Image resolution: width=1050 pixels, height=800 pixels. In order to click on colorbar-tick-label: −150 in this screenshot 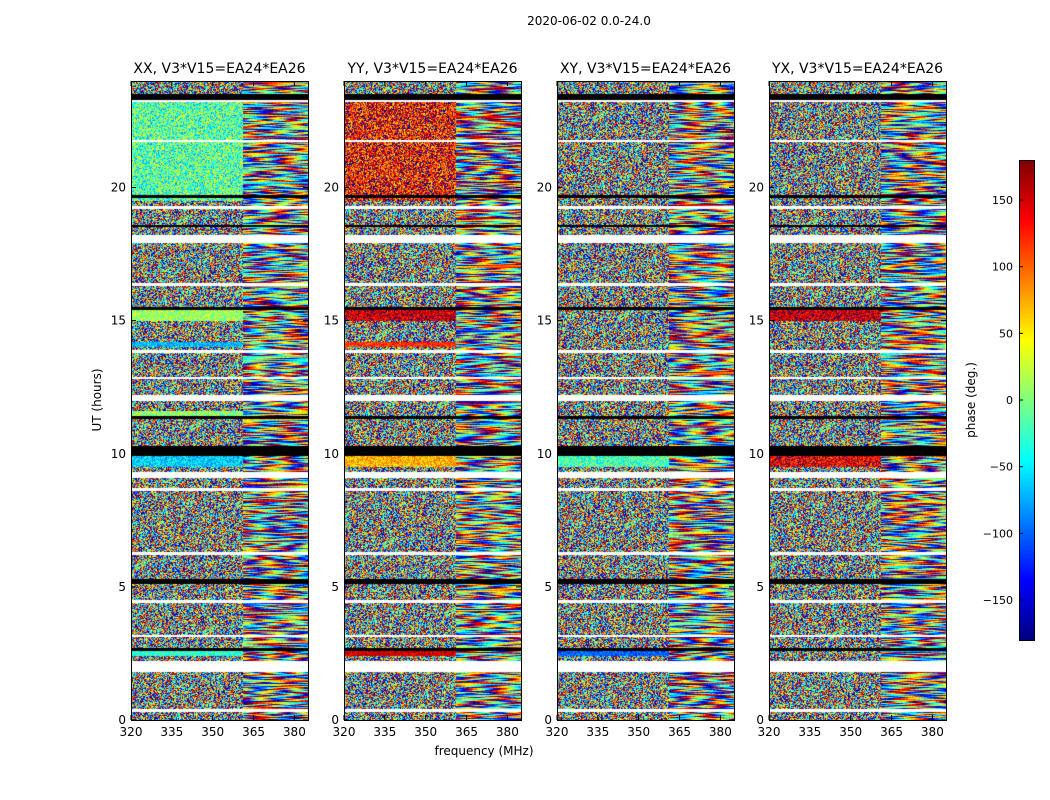, I will do `click(998, 600)`.